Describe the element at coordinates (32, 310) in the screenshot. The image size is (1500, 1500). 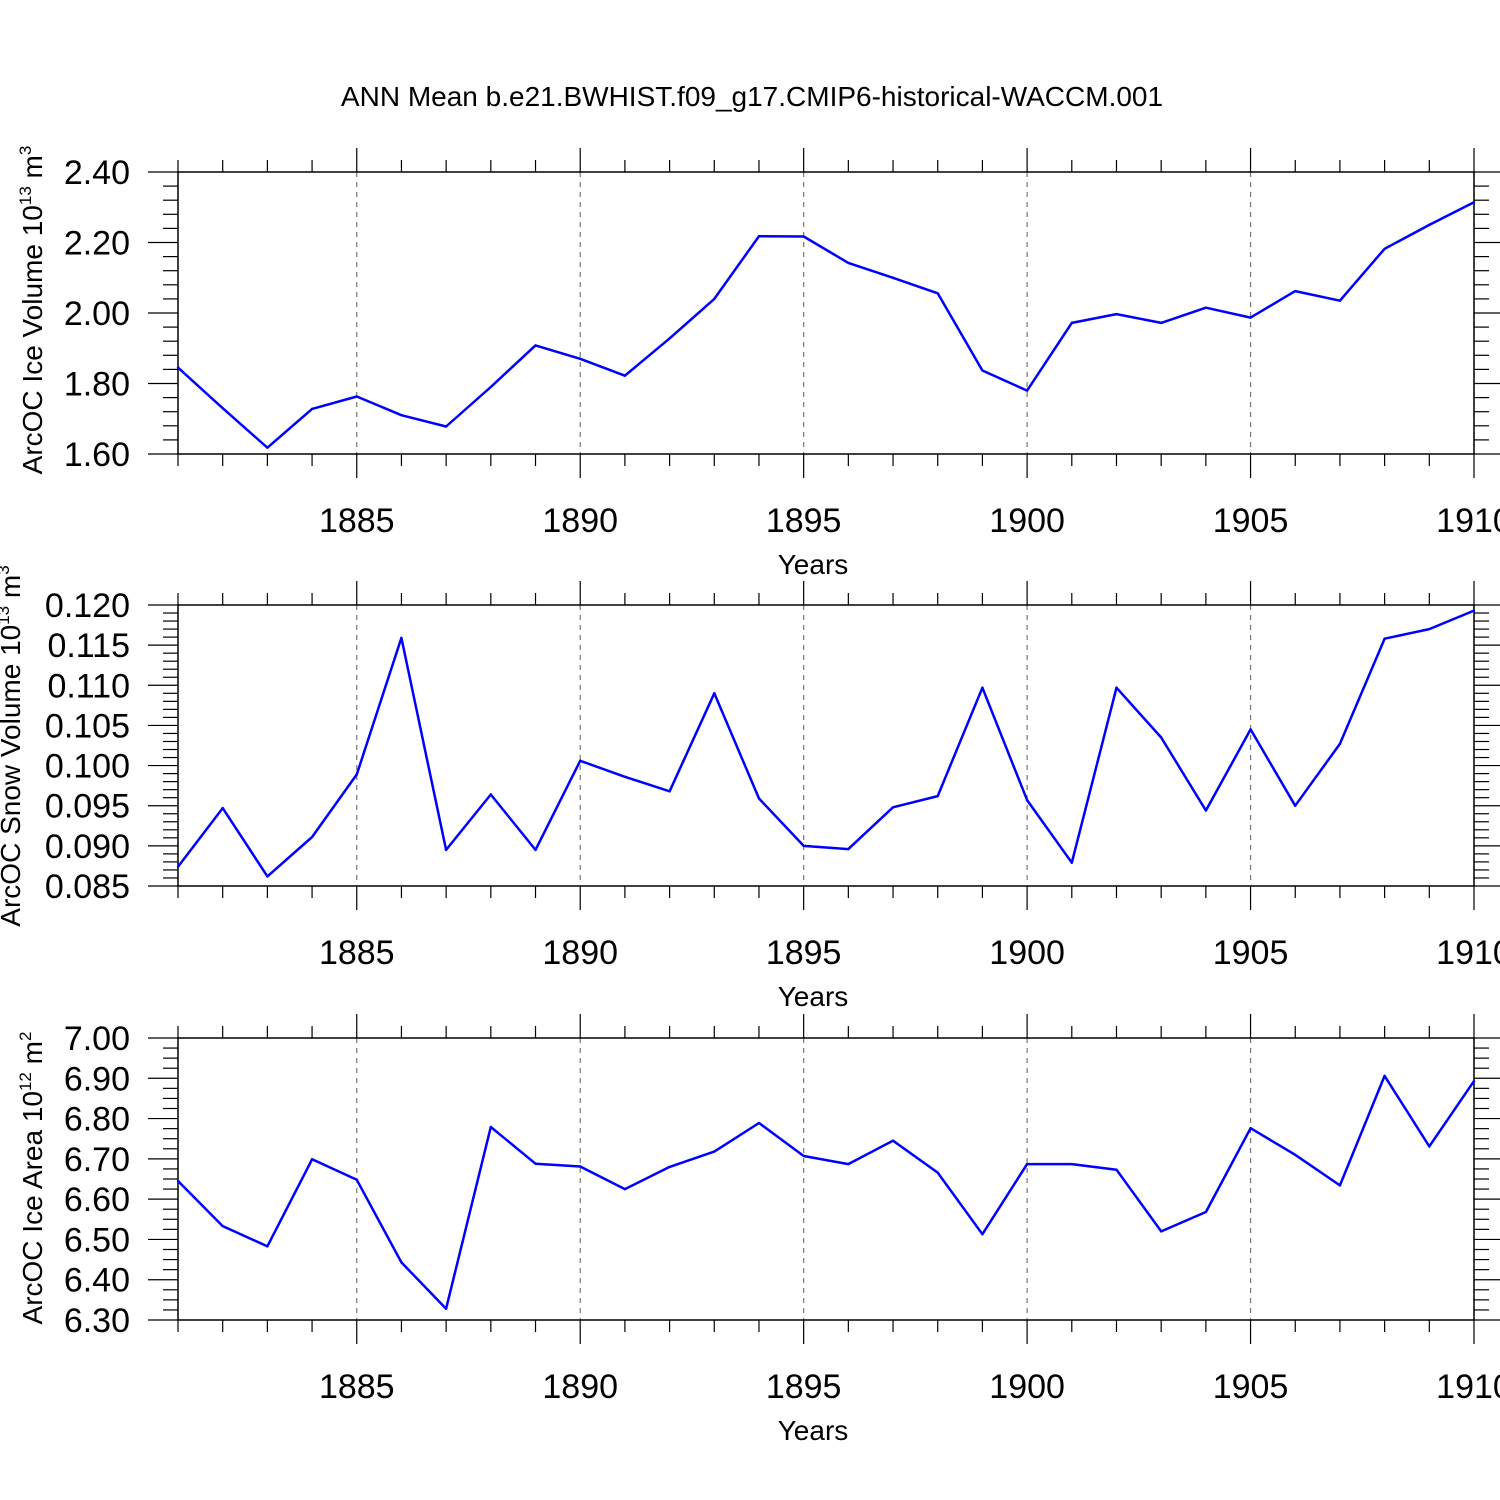
I see `y-axis-title: ArcOC Ice Volume 1013 m3` at that location.